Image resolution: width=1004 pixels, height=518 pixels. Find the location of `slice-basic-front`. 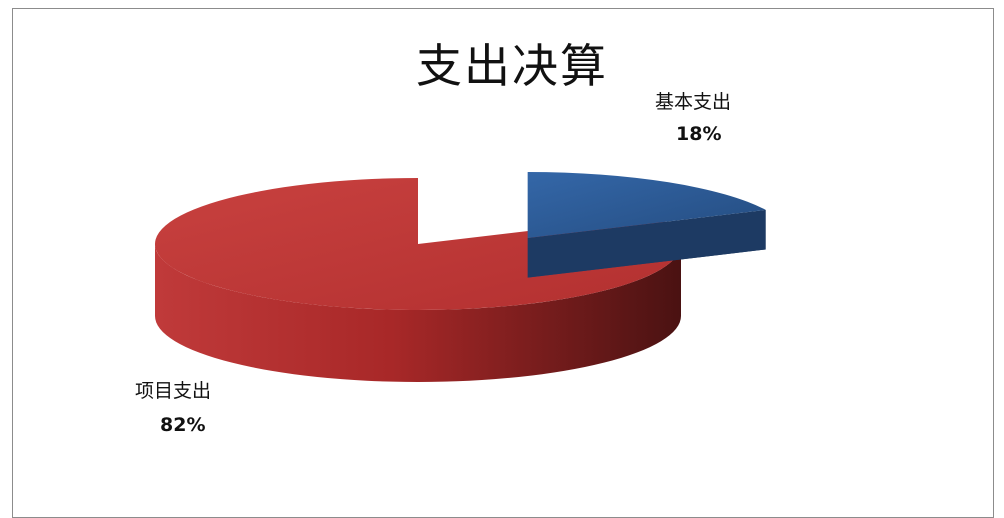

slice-basic-front is located at coordinates (646, 243).